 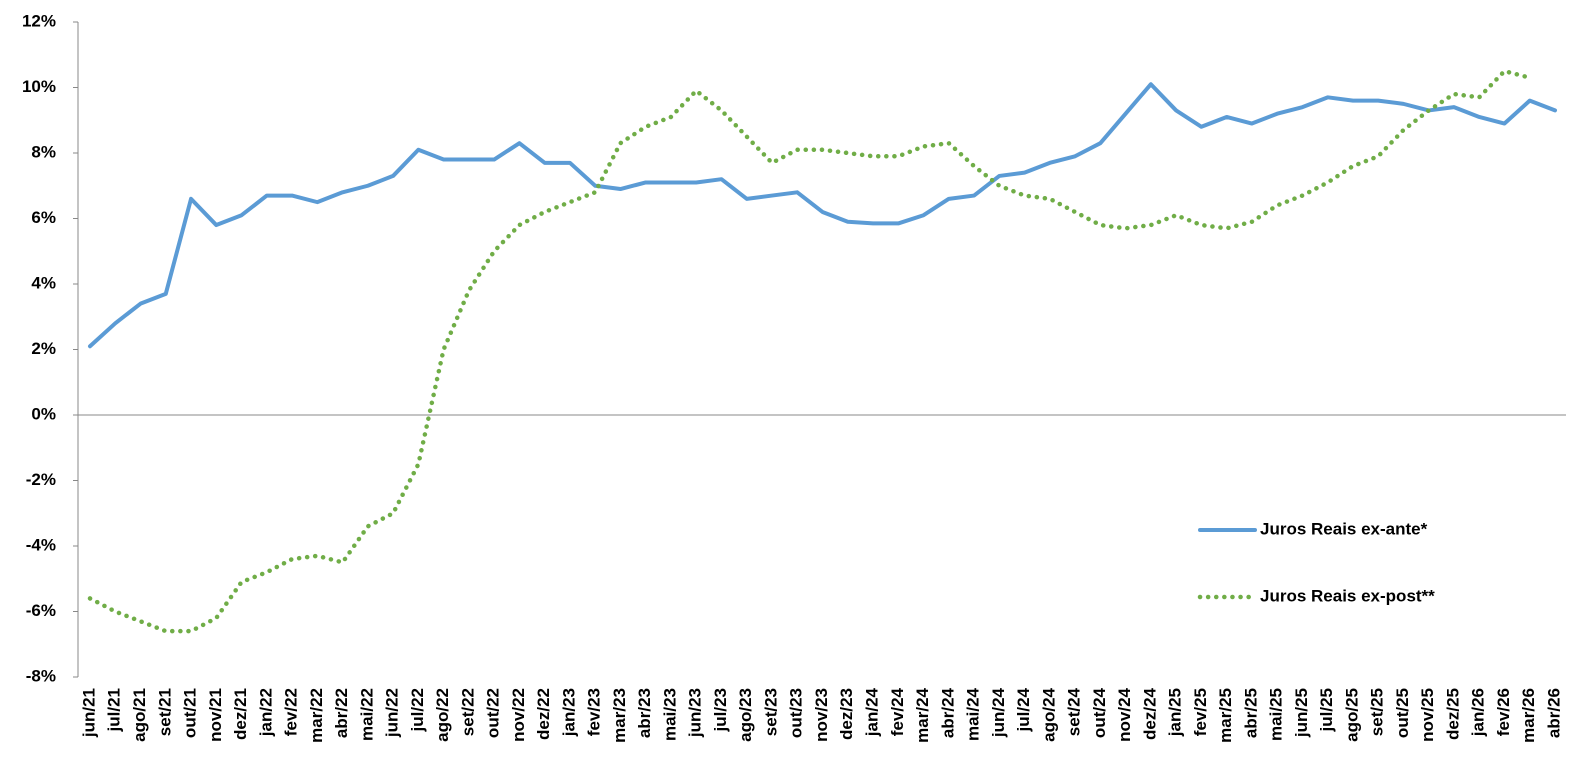 I want to click on x-tick-label: dez/24, so click(x=1149, y=713).